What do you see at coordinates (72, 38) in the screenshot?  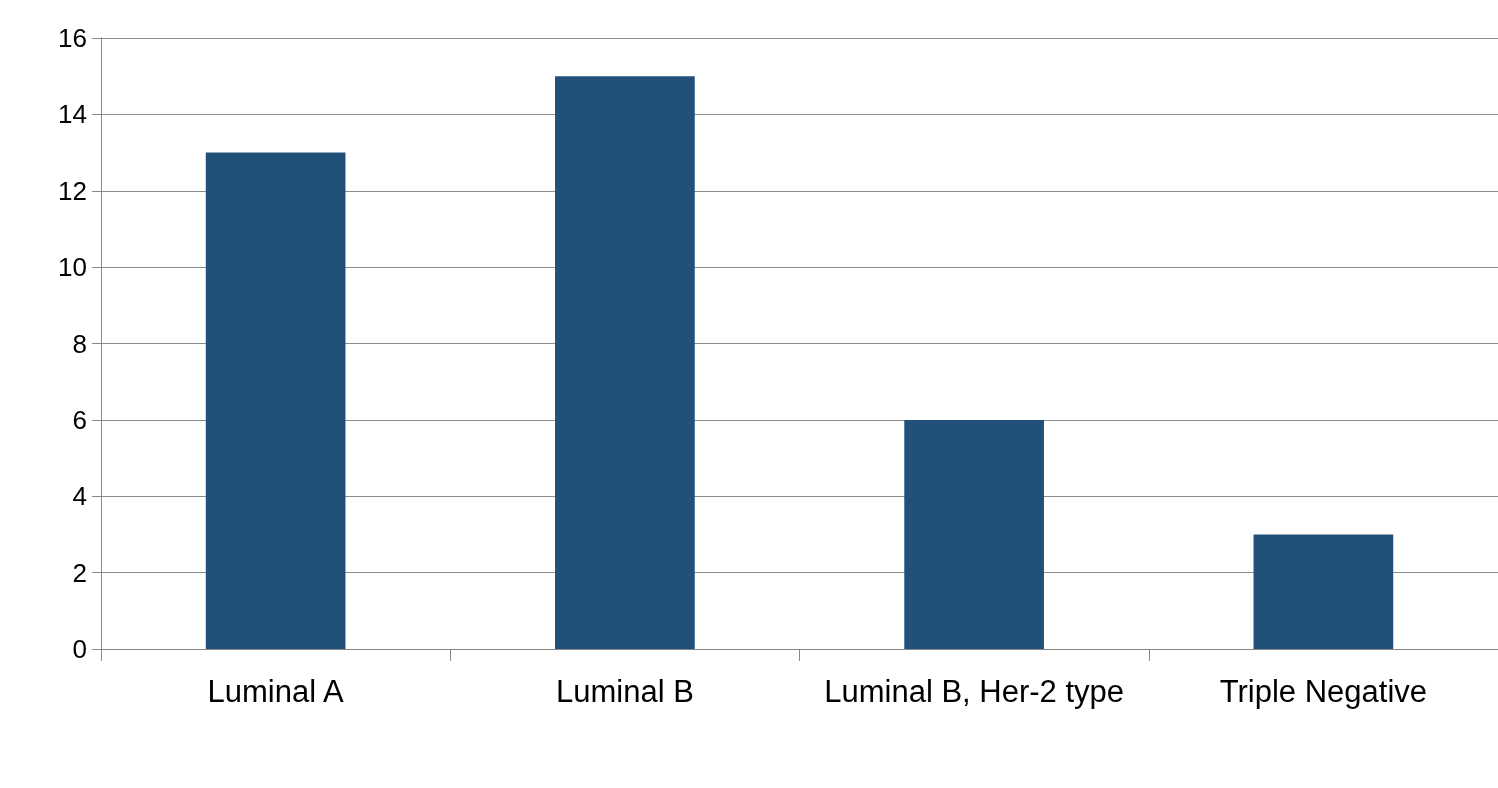 I see `y-tick-label: 16` at bounding box center [72, 38].